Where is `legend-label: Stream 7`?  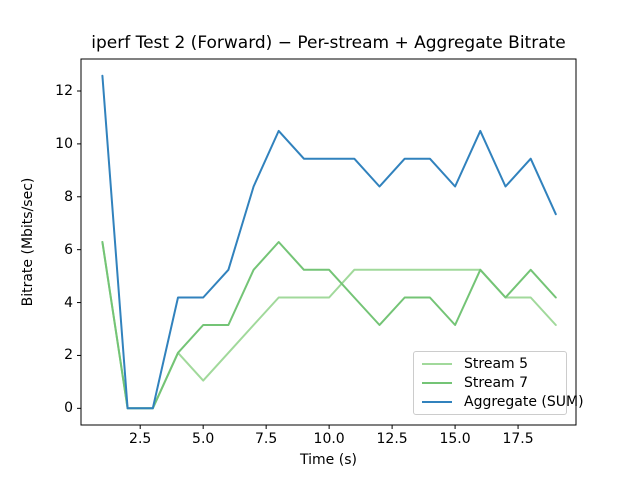
legend-label: Stream 7 is located at coordinates (496, 382).